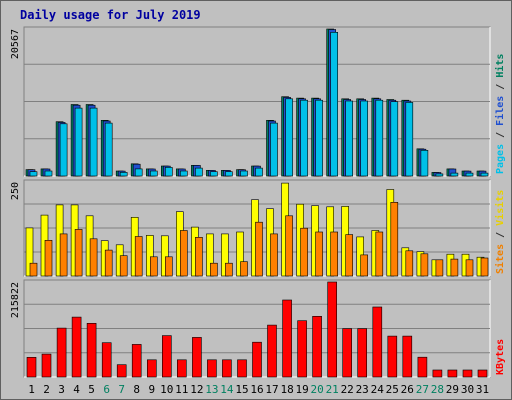 This screenshot has height=400, width=512. Describe the element at coordinates (467, 389) in the screenshot. I see `x-tick-label-30: 30` at that location.